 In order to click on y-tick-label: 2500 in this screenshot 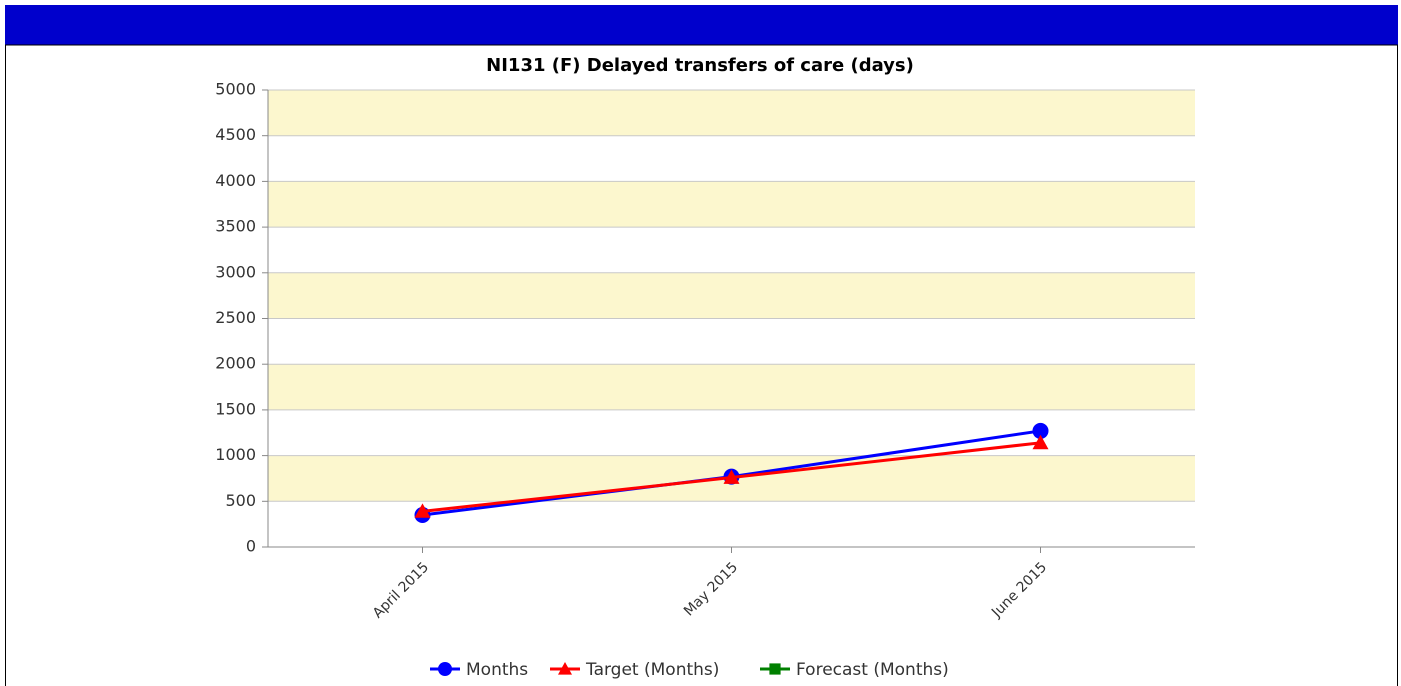, I will do `click(235, 317)`.